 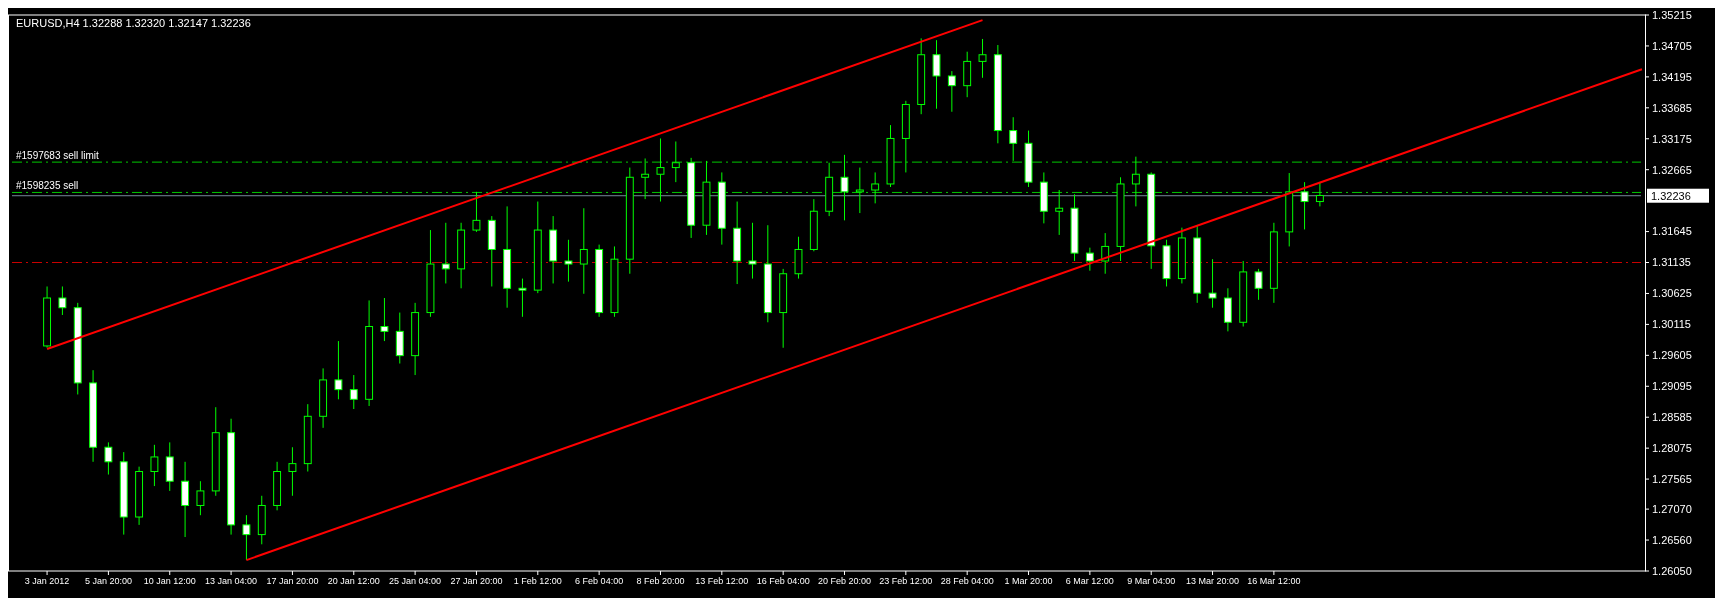 What do you see at coordinates (1089, 581) in the screenshot?
I see `x-tick-label: 6 Mar 12:00` at bounding box center [1089, 581].